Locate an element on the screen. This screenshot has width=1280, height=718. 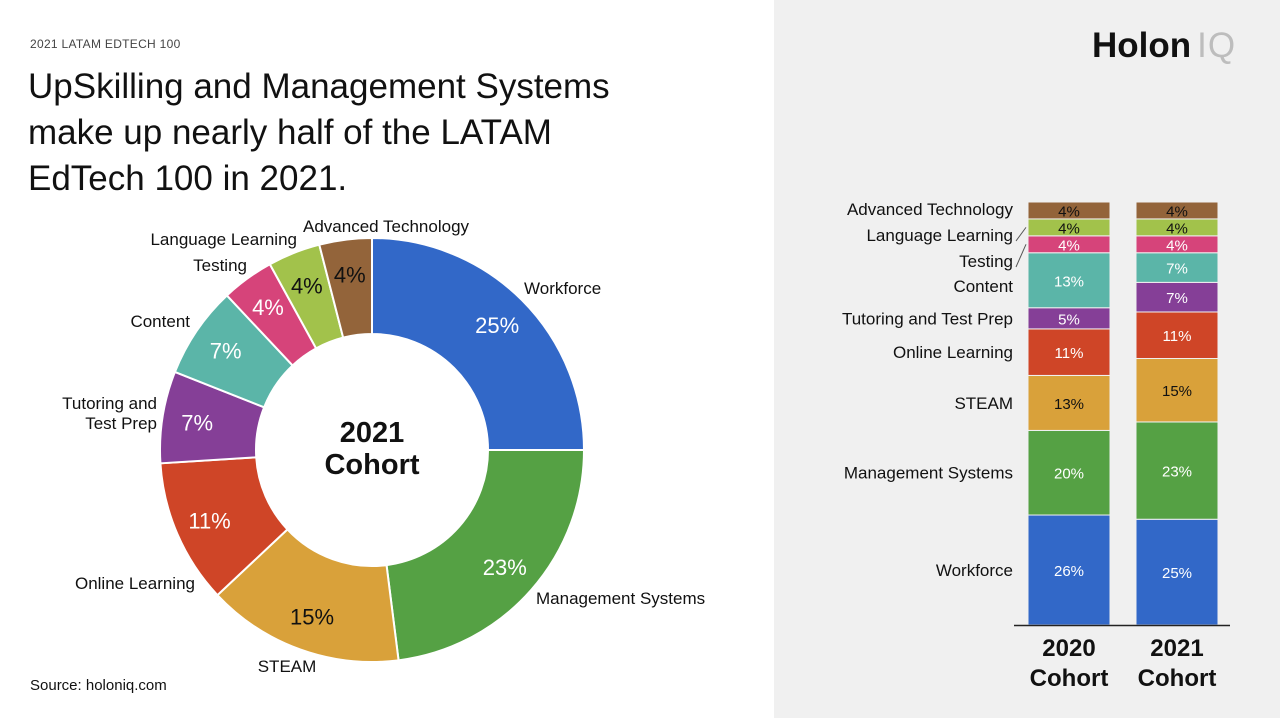
donut-slice-management-systems is located at coordinates (485, 555).